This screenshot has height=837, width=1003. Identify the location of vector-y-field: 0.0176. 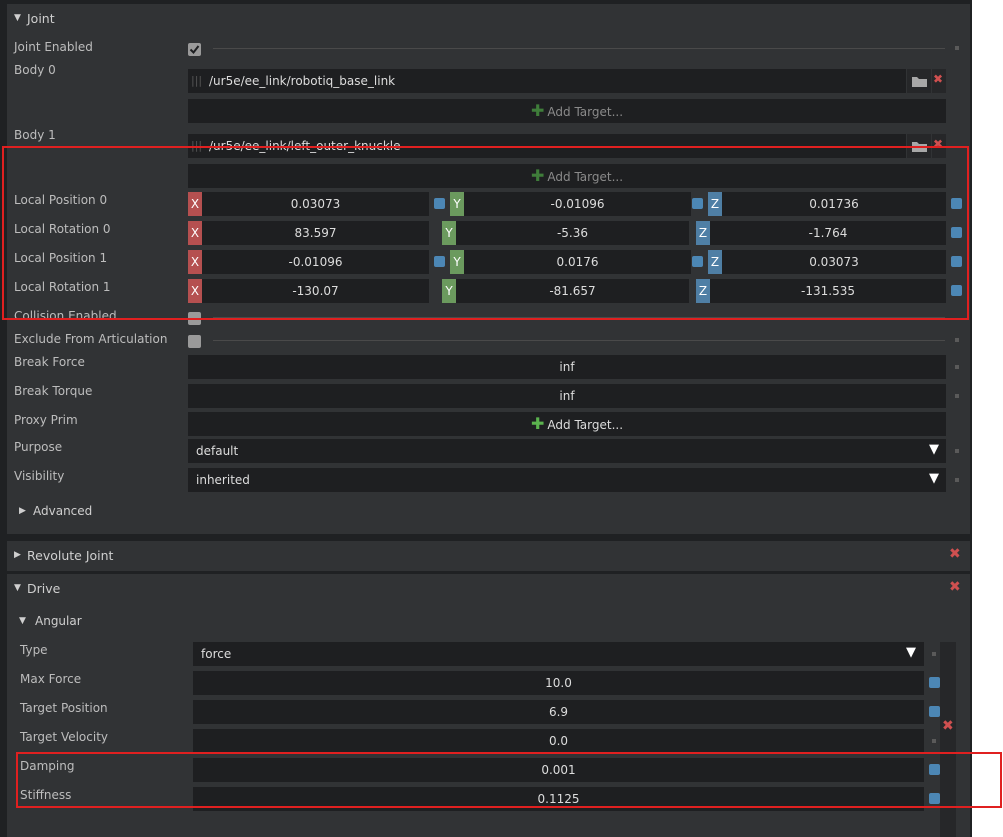
(577, 262).